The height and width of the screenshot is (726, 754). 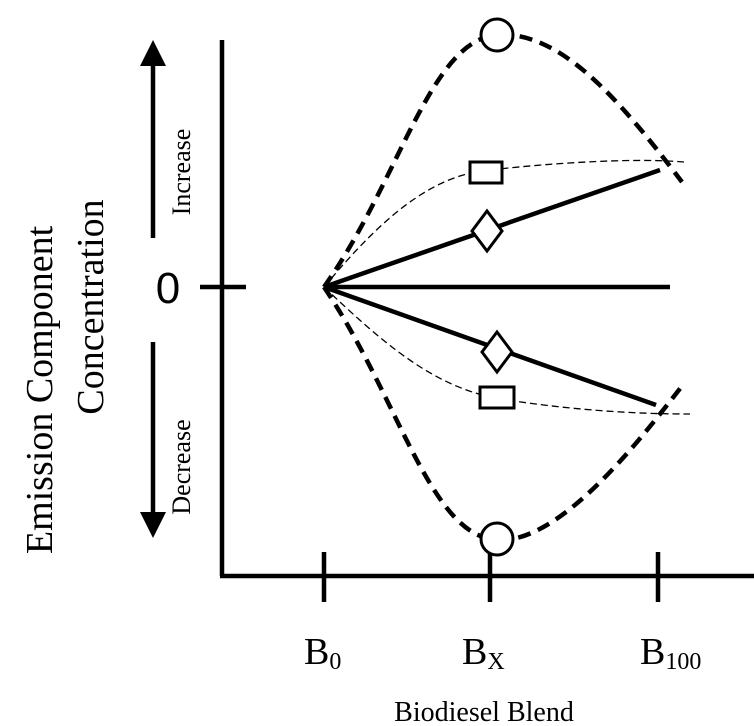 What do you see at coordinates (40, 389) in the screenshot?
I see `y-axis-title-line1: Emission Component` at bounding box center [40, 389].